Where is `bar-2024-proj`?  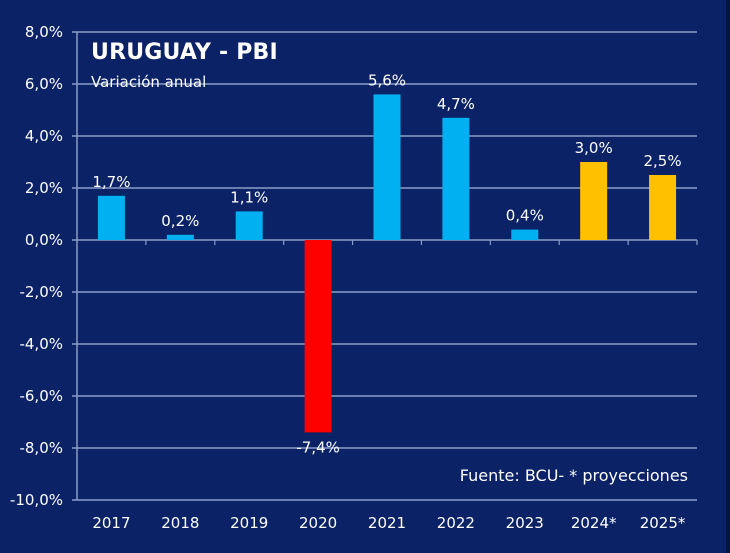 bar-2024-proj is located at coordinates (594, 201).